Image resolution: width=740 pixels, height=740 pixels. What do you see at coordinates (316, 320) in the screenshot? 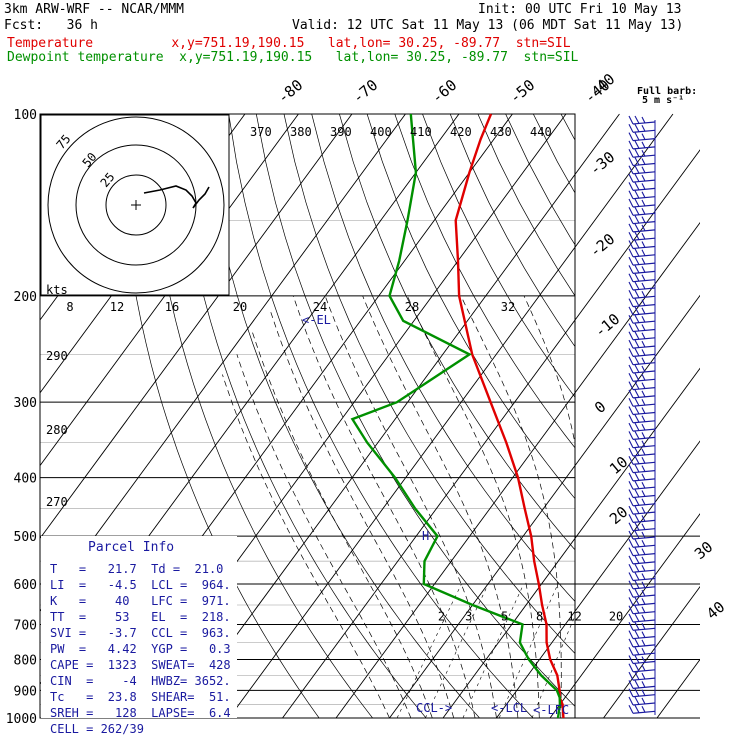
I see `el-label: <-EL` at bounding box center [316, 320].